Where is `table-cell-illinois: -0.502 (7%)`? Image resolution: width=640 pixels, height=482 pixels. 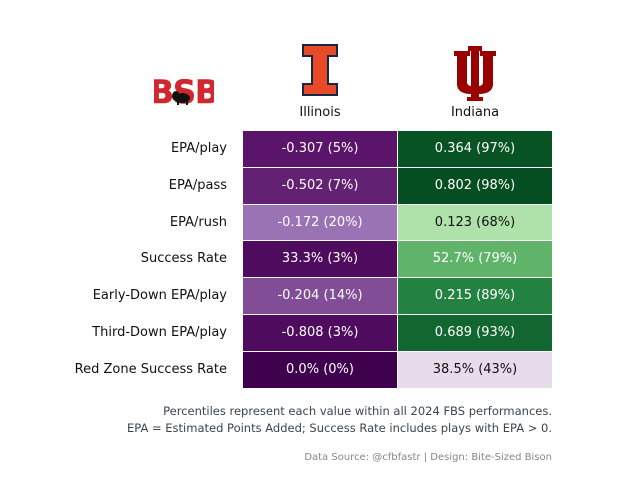
table-cell-illinois: -0.502 (7%) is located at coordinates (320, 185).